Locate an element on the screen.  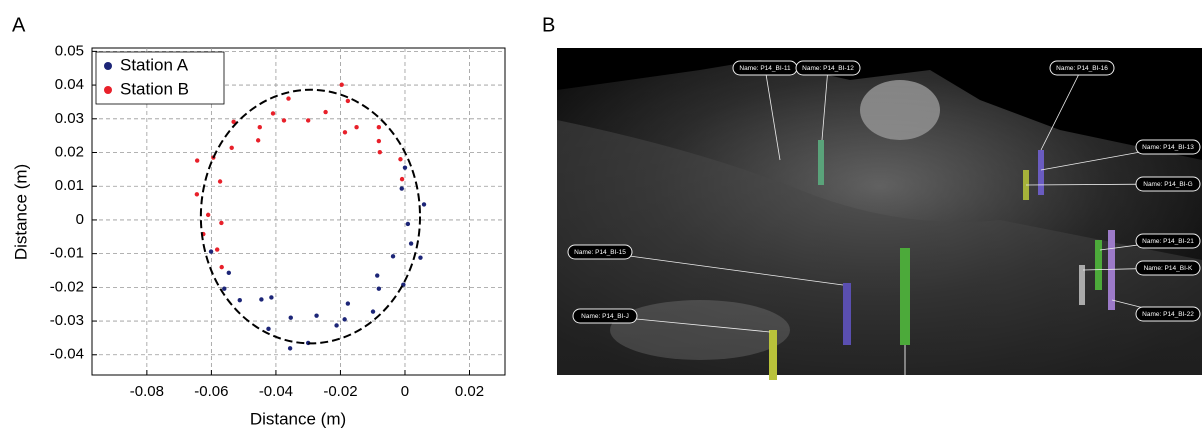
x-axis-label: Distance (m) is located at coordinates (298, 418).